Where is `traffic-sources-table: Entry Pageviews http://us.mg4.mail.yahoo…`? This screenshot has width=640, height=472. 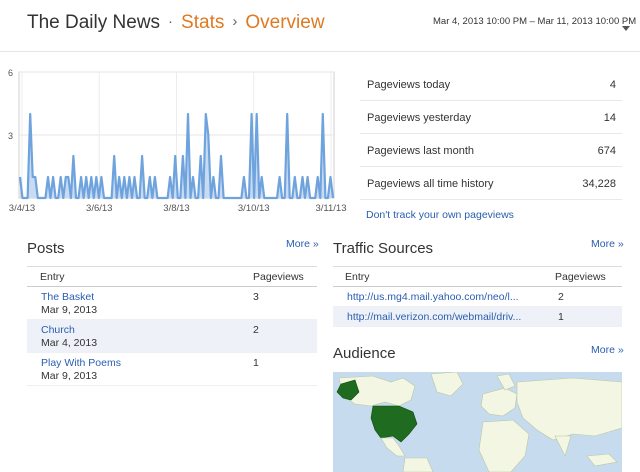
traffic-sources-table: Entry Pageviews http://us.mg4.mail.yahoo… is located at coordinates (477, 296).